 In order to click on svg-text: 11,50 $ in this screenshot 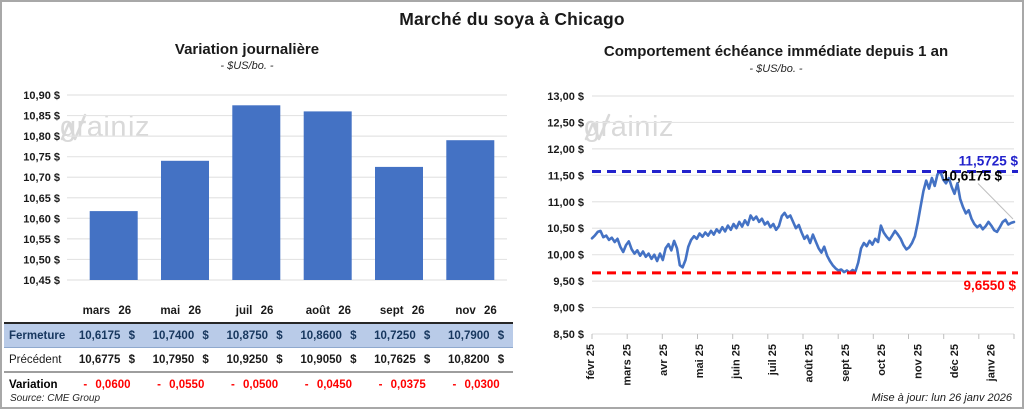, I will do `click(566, 176)`.